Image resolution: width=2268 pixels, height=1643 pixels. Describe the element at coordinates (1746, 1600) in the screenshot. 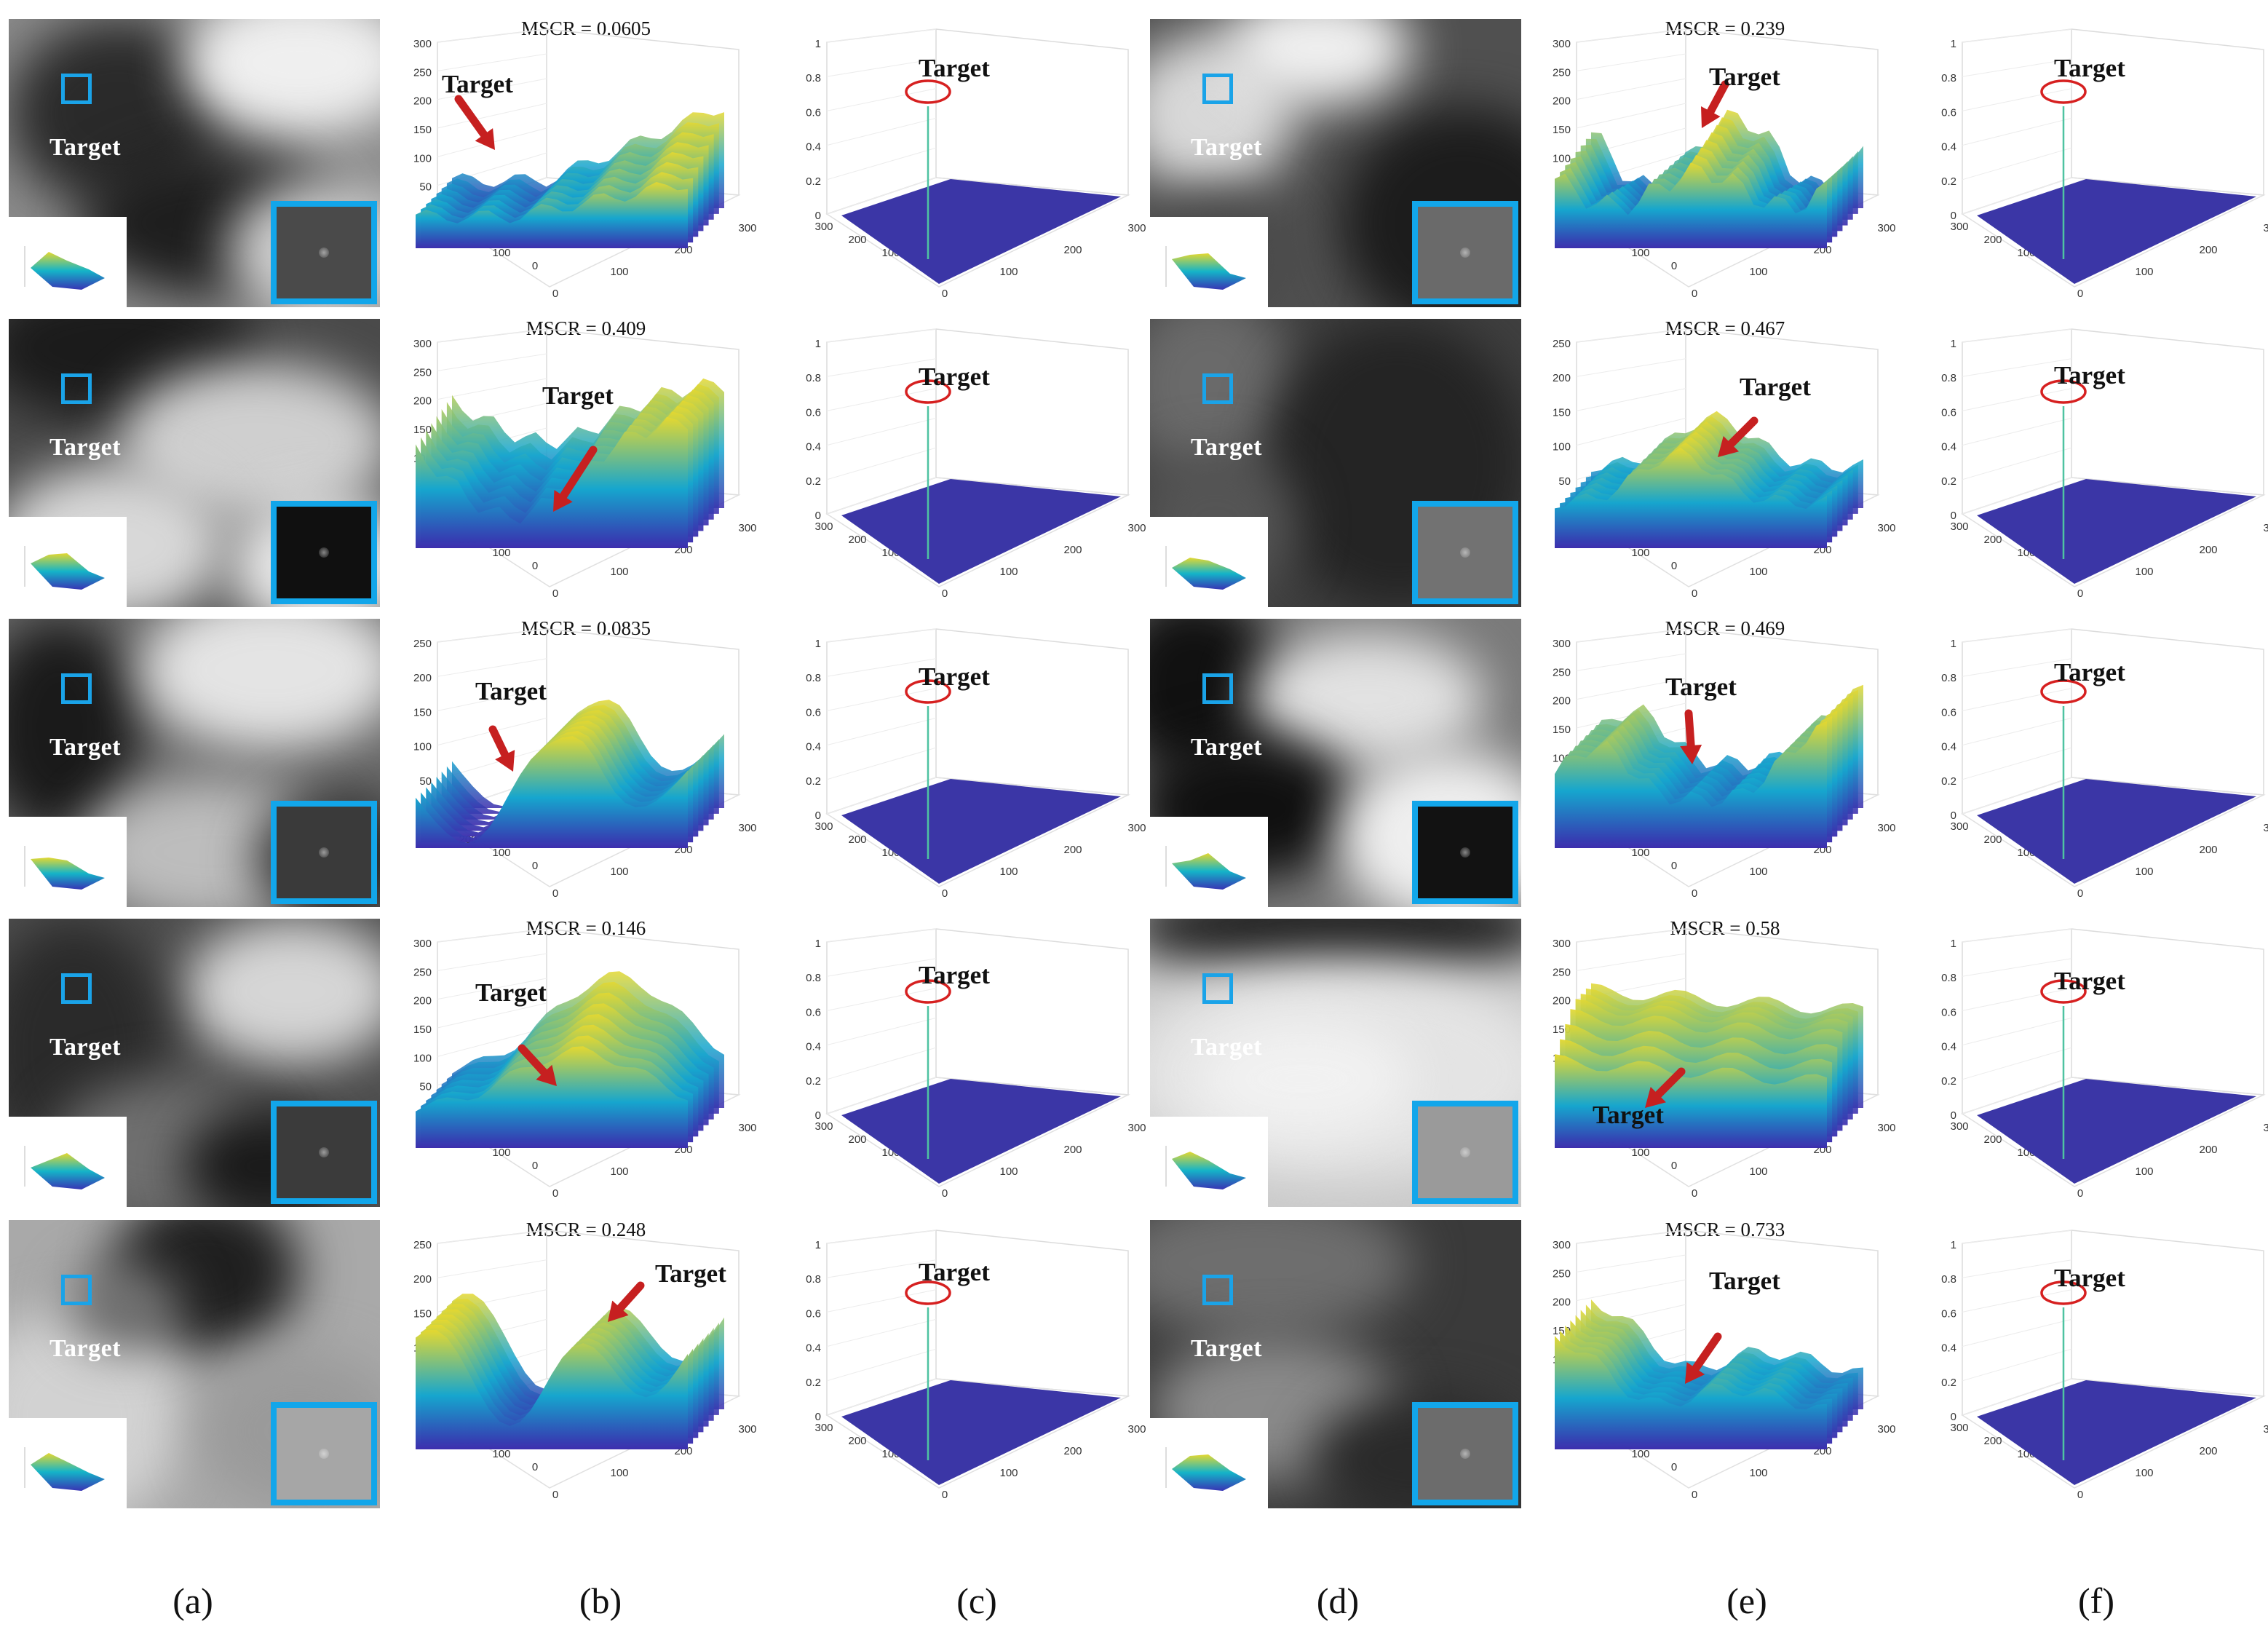

I see `column-label-e: (e)` at that location.